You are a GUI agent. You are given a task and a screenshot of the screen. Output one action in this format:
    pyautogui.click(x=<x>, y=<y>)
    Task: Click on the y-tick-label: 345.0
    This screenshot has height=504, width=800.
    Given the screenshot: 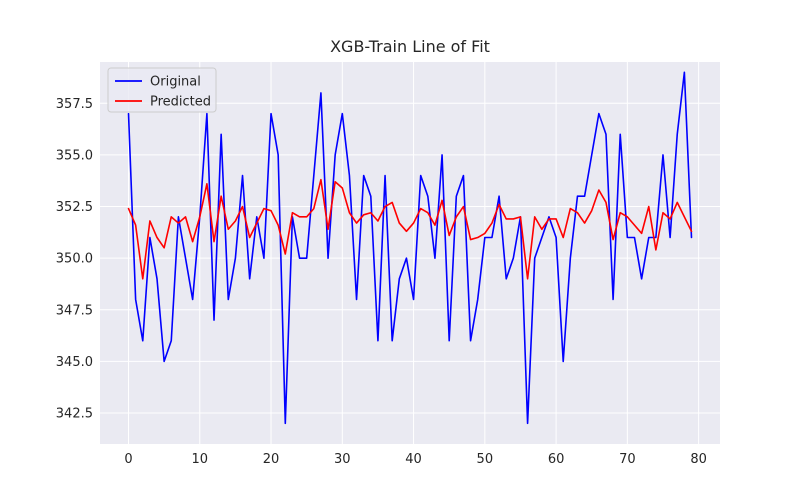 What is the action you would take?
    pyautogui.click(x=74, y=362)
    